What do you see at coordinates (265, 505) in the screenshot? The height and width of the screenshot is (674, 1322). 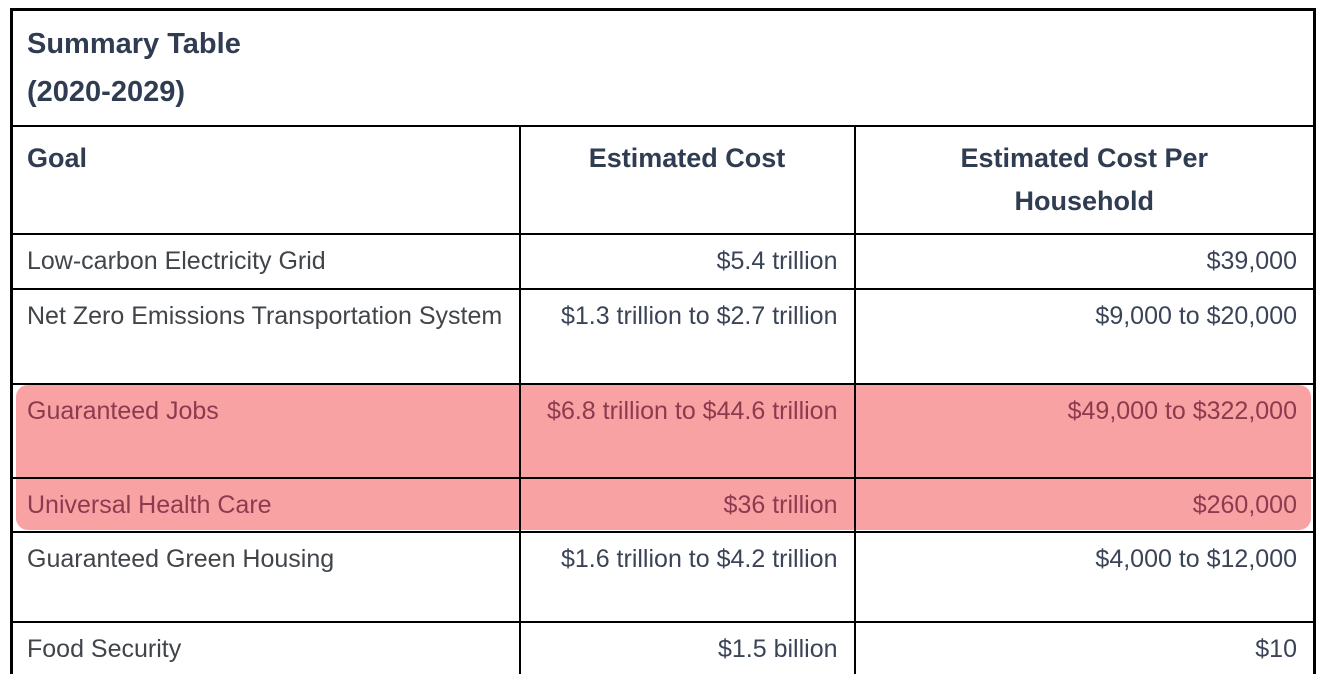 I see `goal-cell: Universal Health Care` at bounding box center [265, 505].